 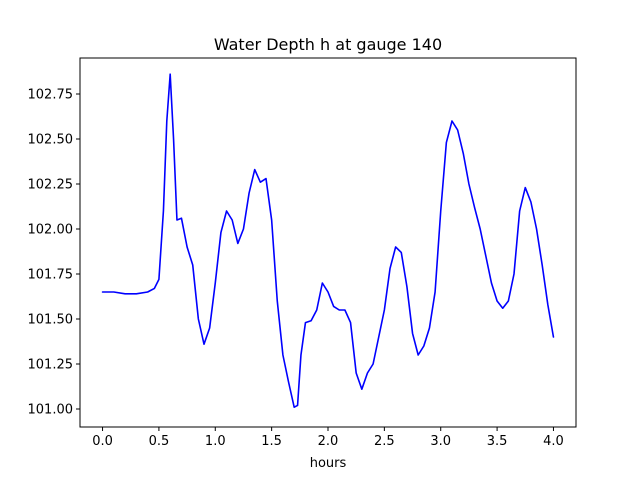 What do you see at coordinates (553, 441) in the screenshot?
I see `x-tick-label: 4.0` at bounding box center [553, 441].